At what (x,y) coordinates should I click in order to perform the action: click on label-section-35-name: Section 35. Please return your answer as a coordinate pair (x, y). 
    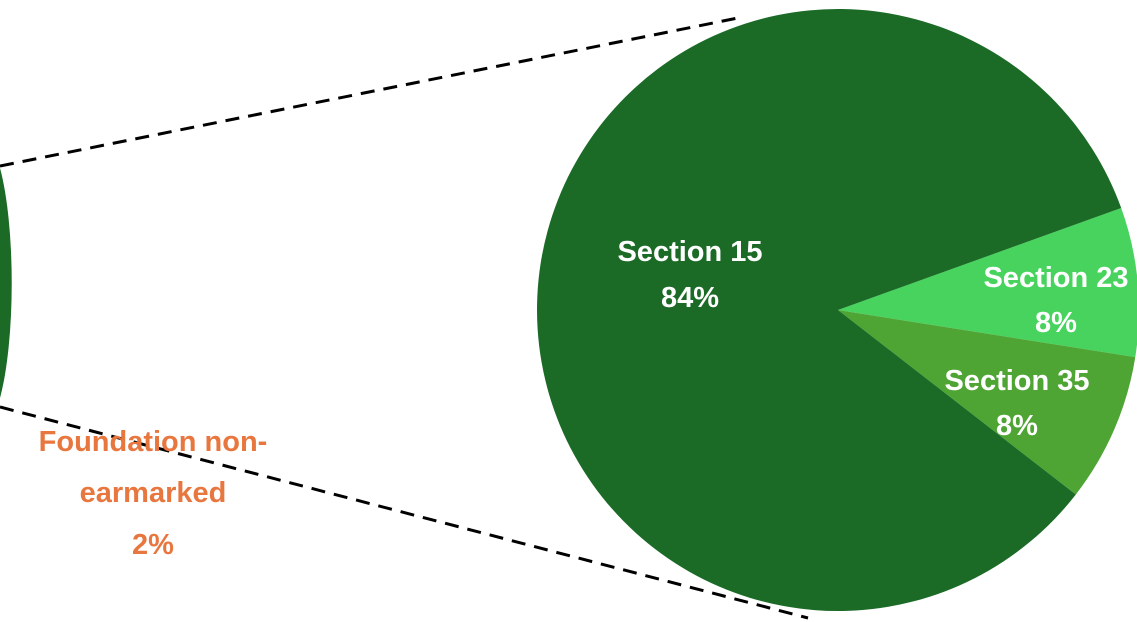
    Looking at the image, I should click on (1016, 381).